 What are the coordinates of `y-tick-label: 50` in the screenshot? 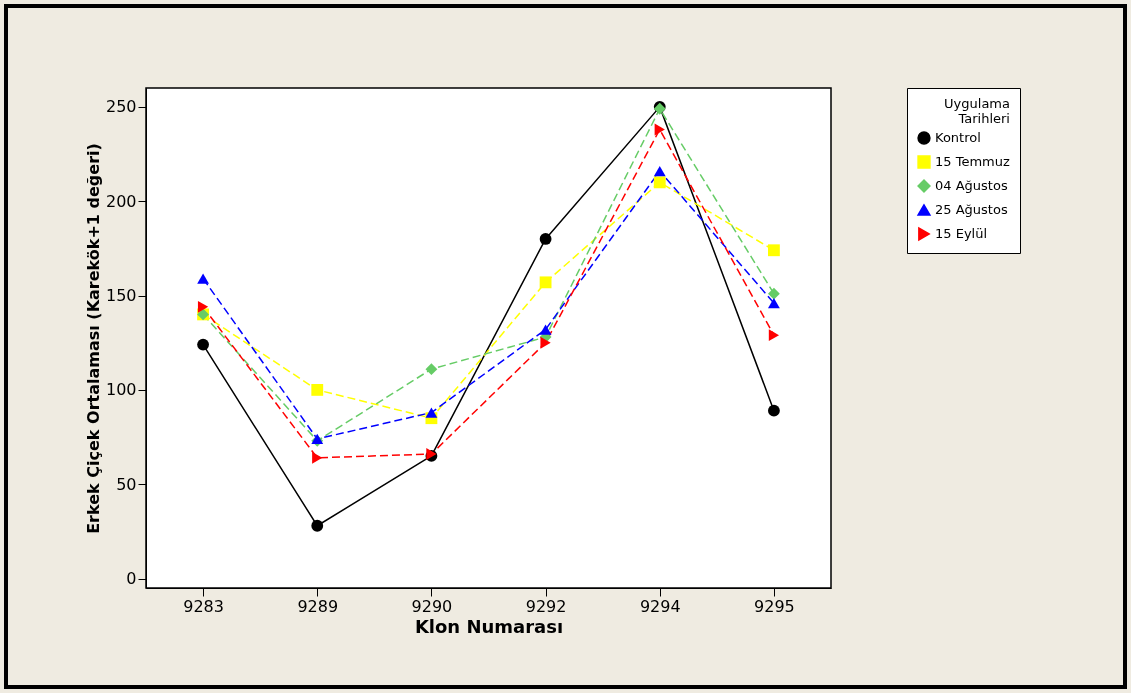 It's located at (126, 484).